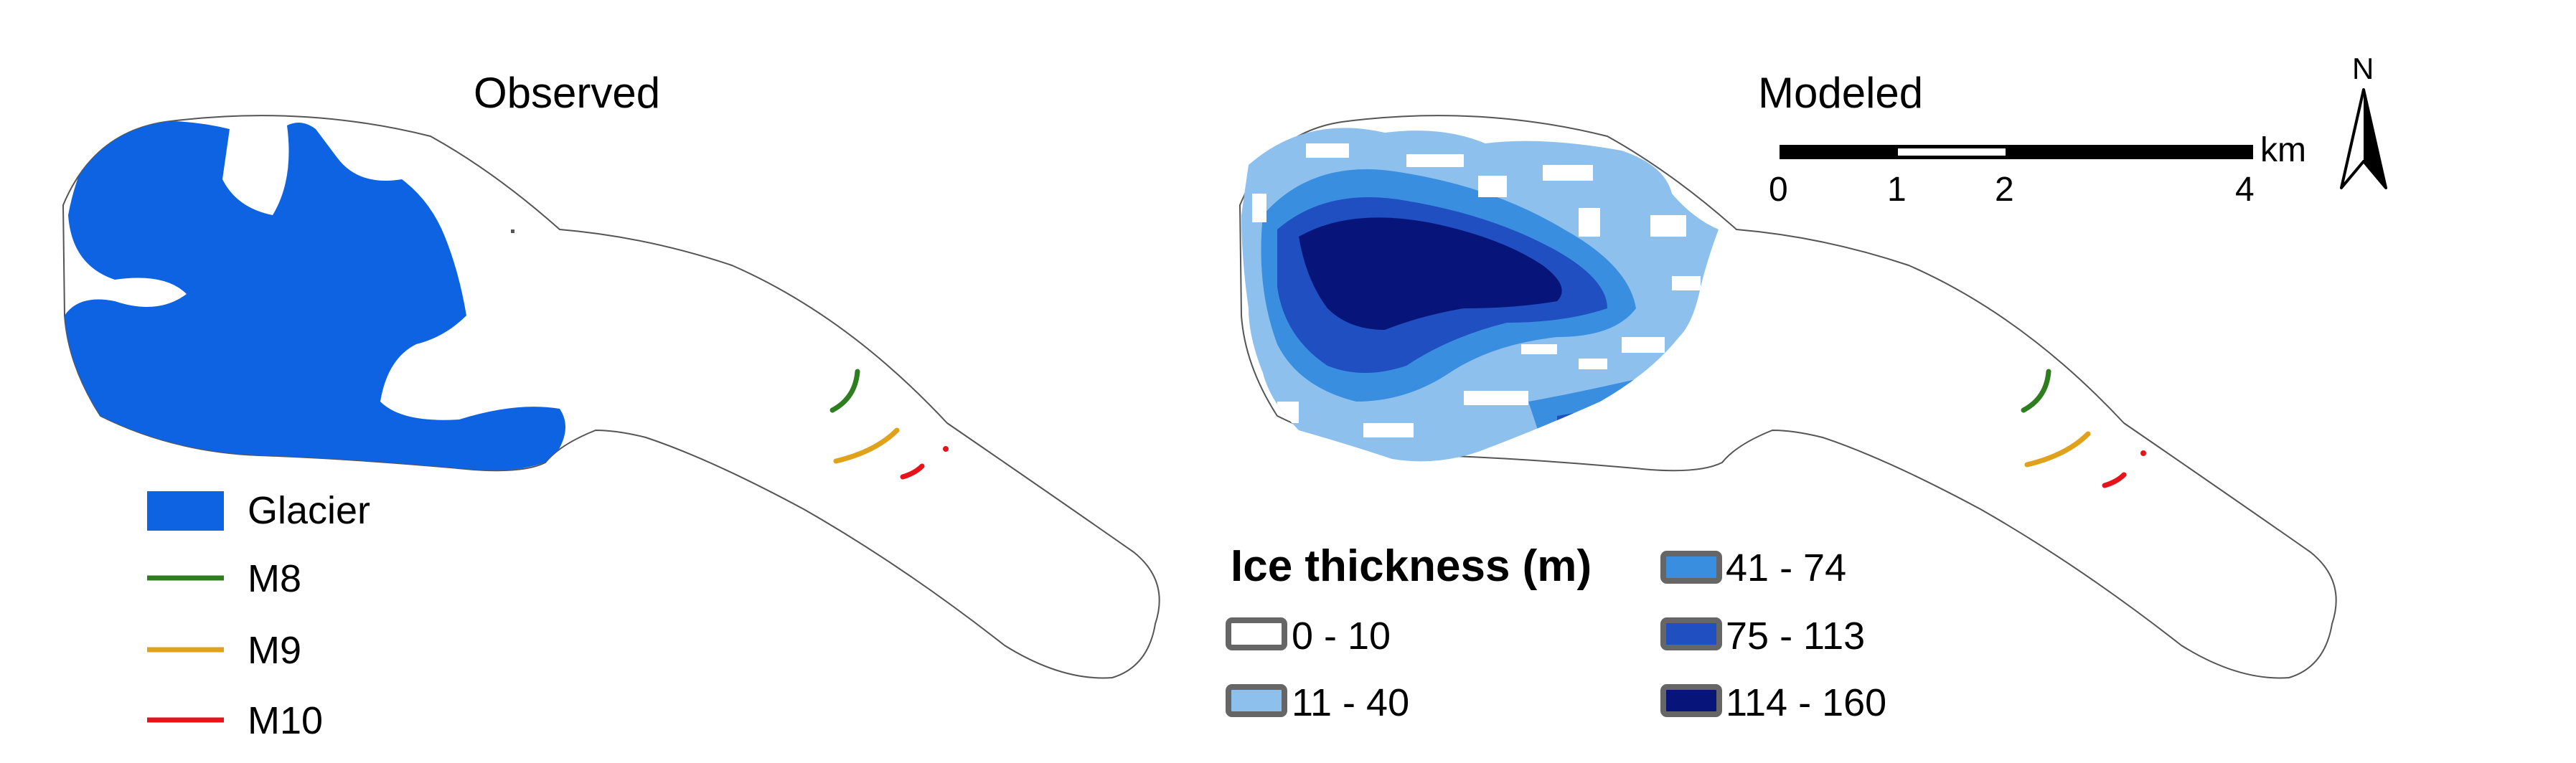 The image size is (2576, 763). Describe the element at coordinates (1897, 190) in the screenshot. I see `scale-tick-1: 1` at that location.